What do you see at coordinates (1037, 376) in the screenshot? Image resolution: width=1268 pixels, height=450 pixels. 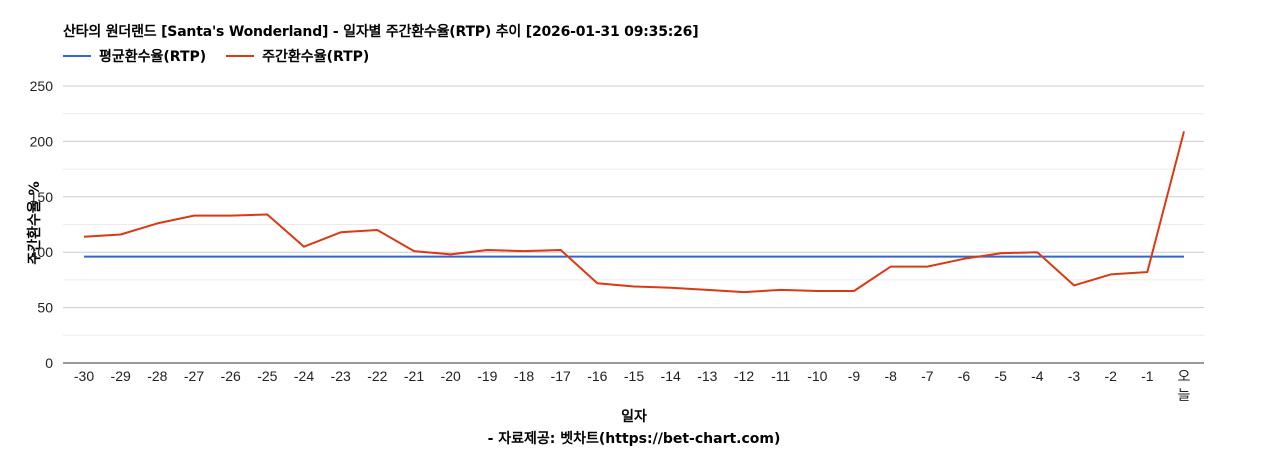 I see `x-tick-label: -4` at bounding box center [1037, 376].